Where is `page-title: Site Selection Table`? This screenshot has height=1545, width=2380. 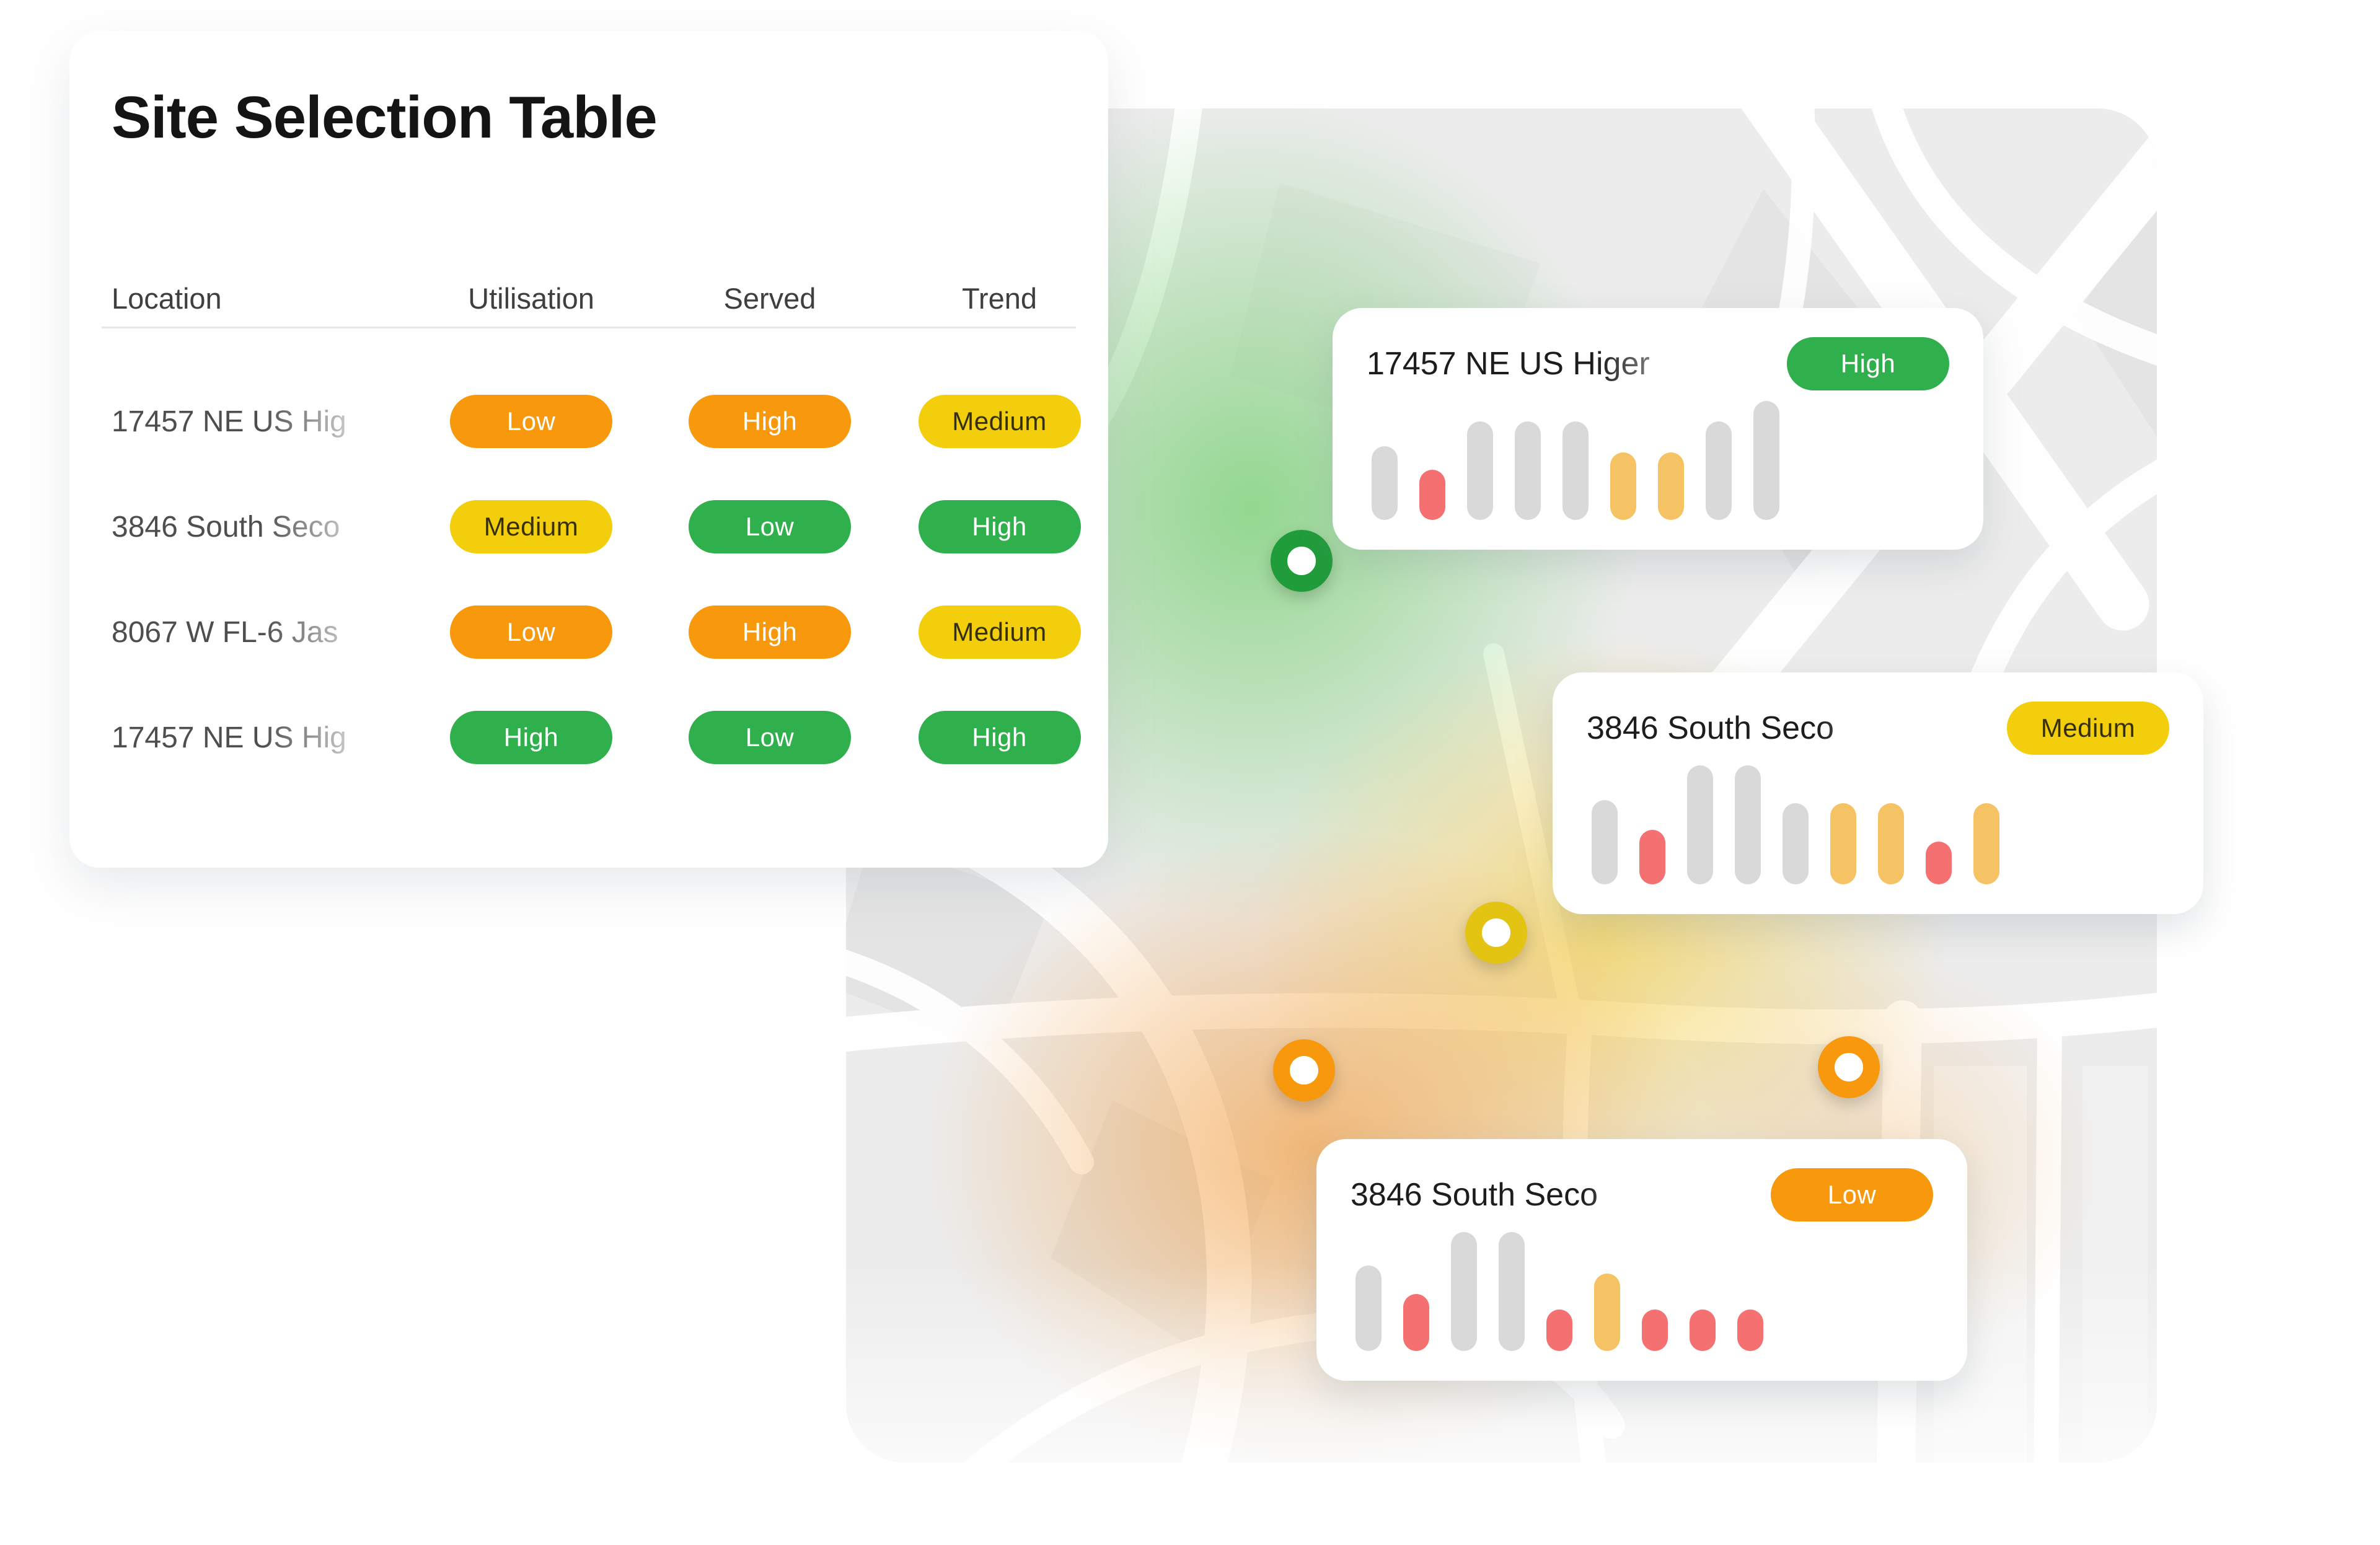
page-title: Site Selection Table is located at coordinates (385, 117).